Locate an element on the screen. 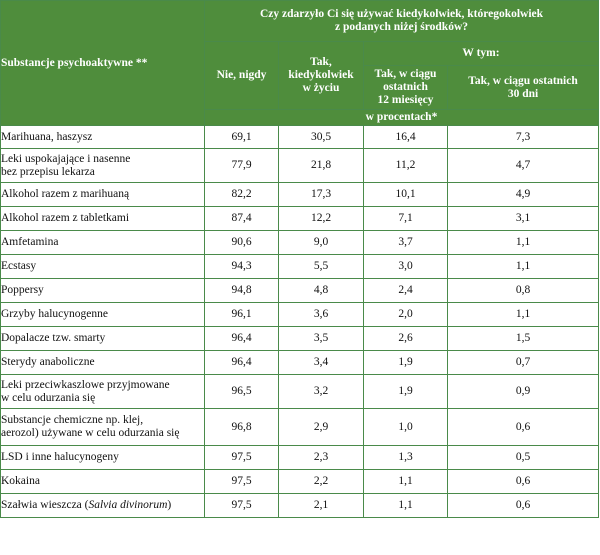  never-value-cell: 69,1 is located at coordinates (241, 137).